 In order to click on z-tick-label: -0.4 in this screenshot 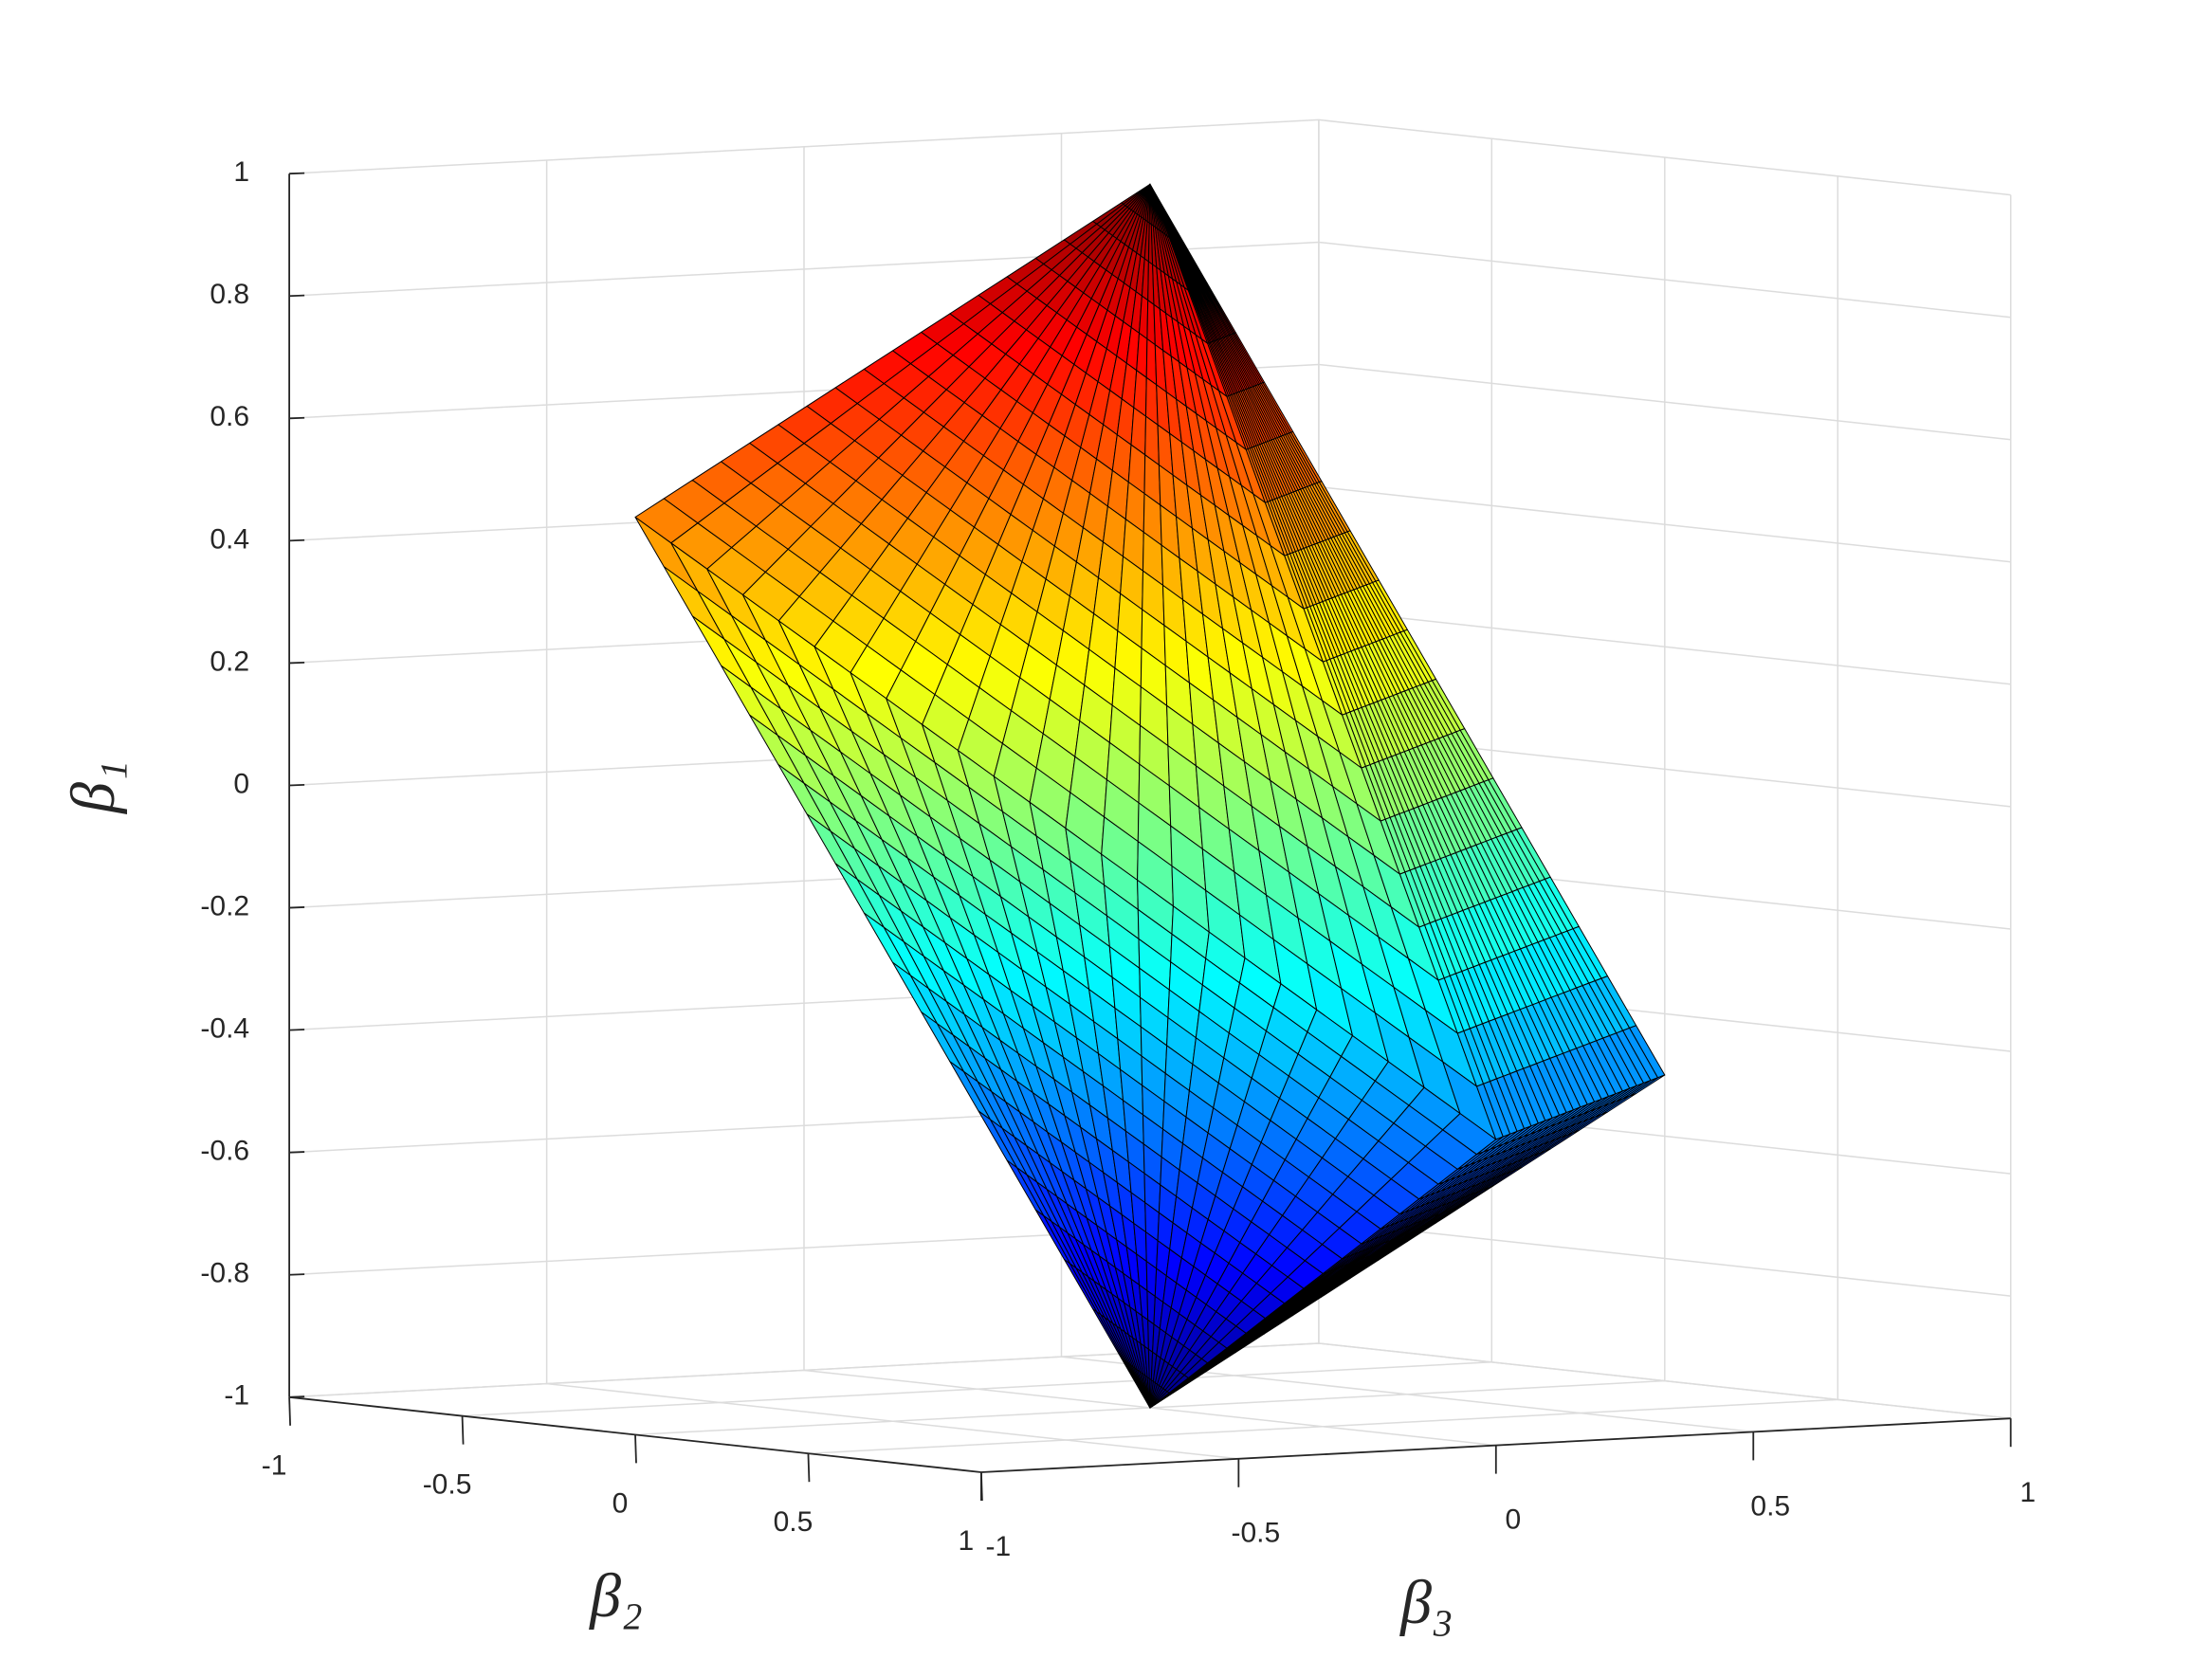, I will do `click(224, 1029)`.